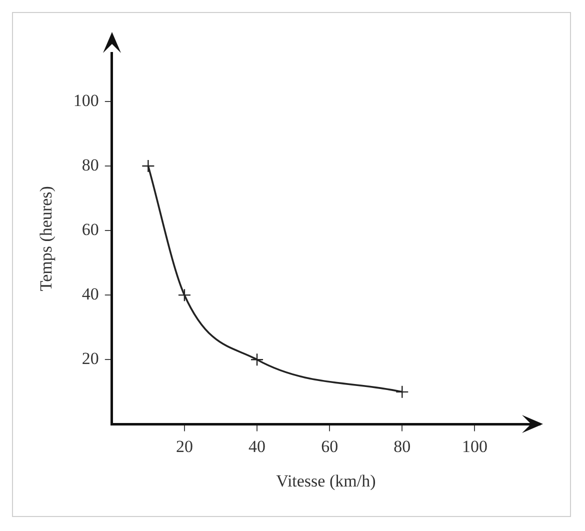  I want to click on x-tick-label: 80, so click(402, 446).